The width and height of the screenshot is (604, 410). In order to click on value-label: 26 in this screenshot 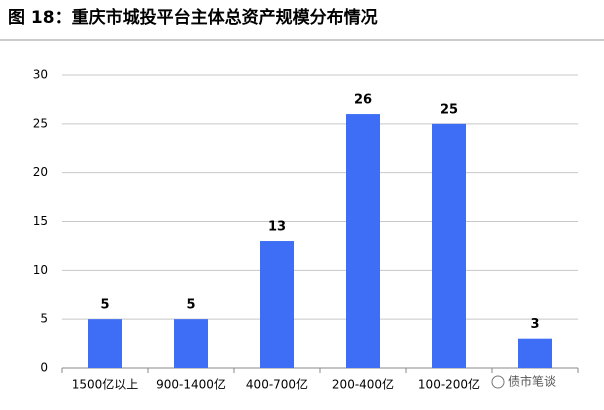, I will do `click(363, 100)`.